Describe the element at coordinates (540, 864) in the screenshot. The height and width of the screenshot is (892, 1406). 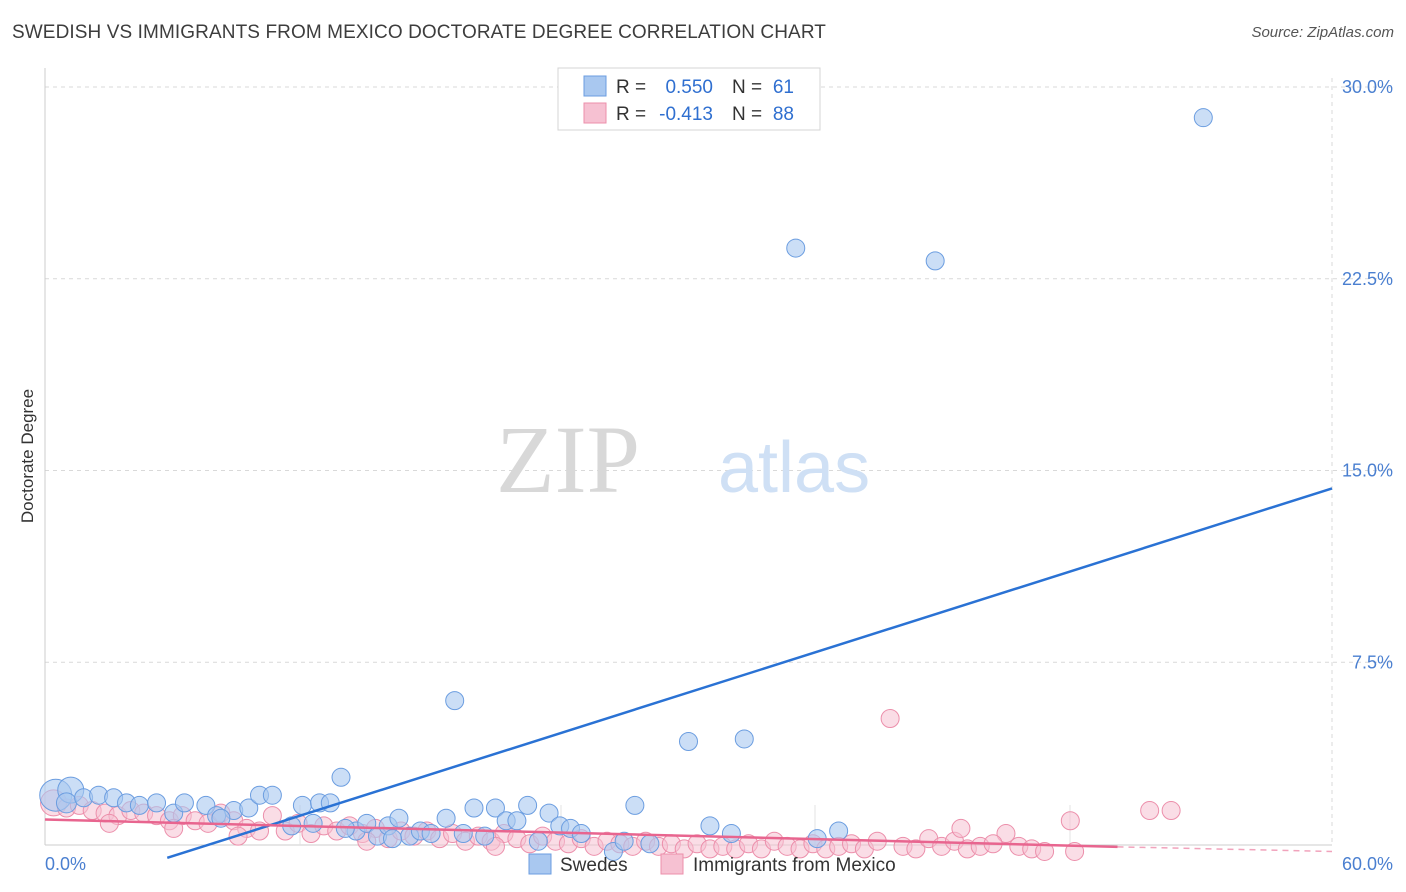
I see `bottom-legend-swatch-swedes` at that location.